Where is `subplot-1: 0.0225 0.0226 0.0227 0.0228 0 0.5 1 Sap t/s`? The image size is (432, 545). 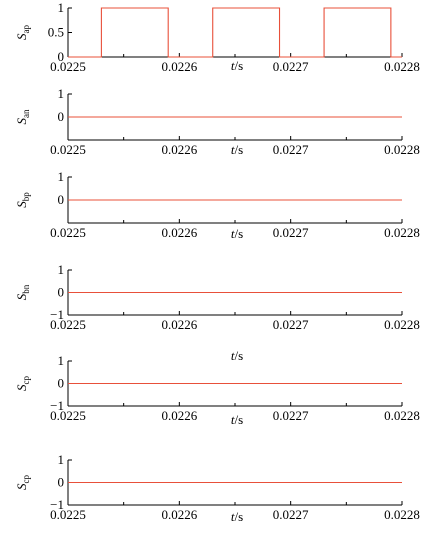 subplot-1: 0.0225 0.0226 0.0227 0.0228 0 0.5 1 Sap t/s is located at coordinates (217, 37).